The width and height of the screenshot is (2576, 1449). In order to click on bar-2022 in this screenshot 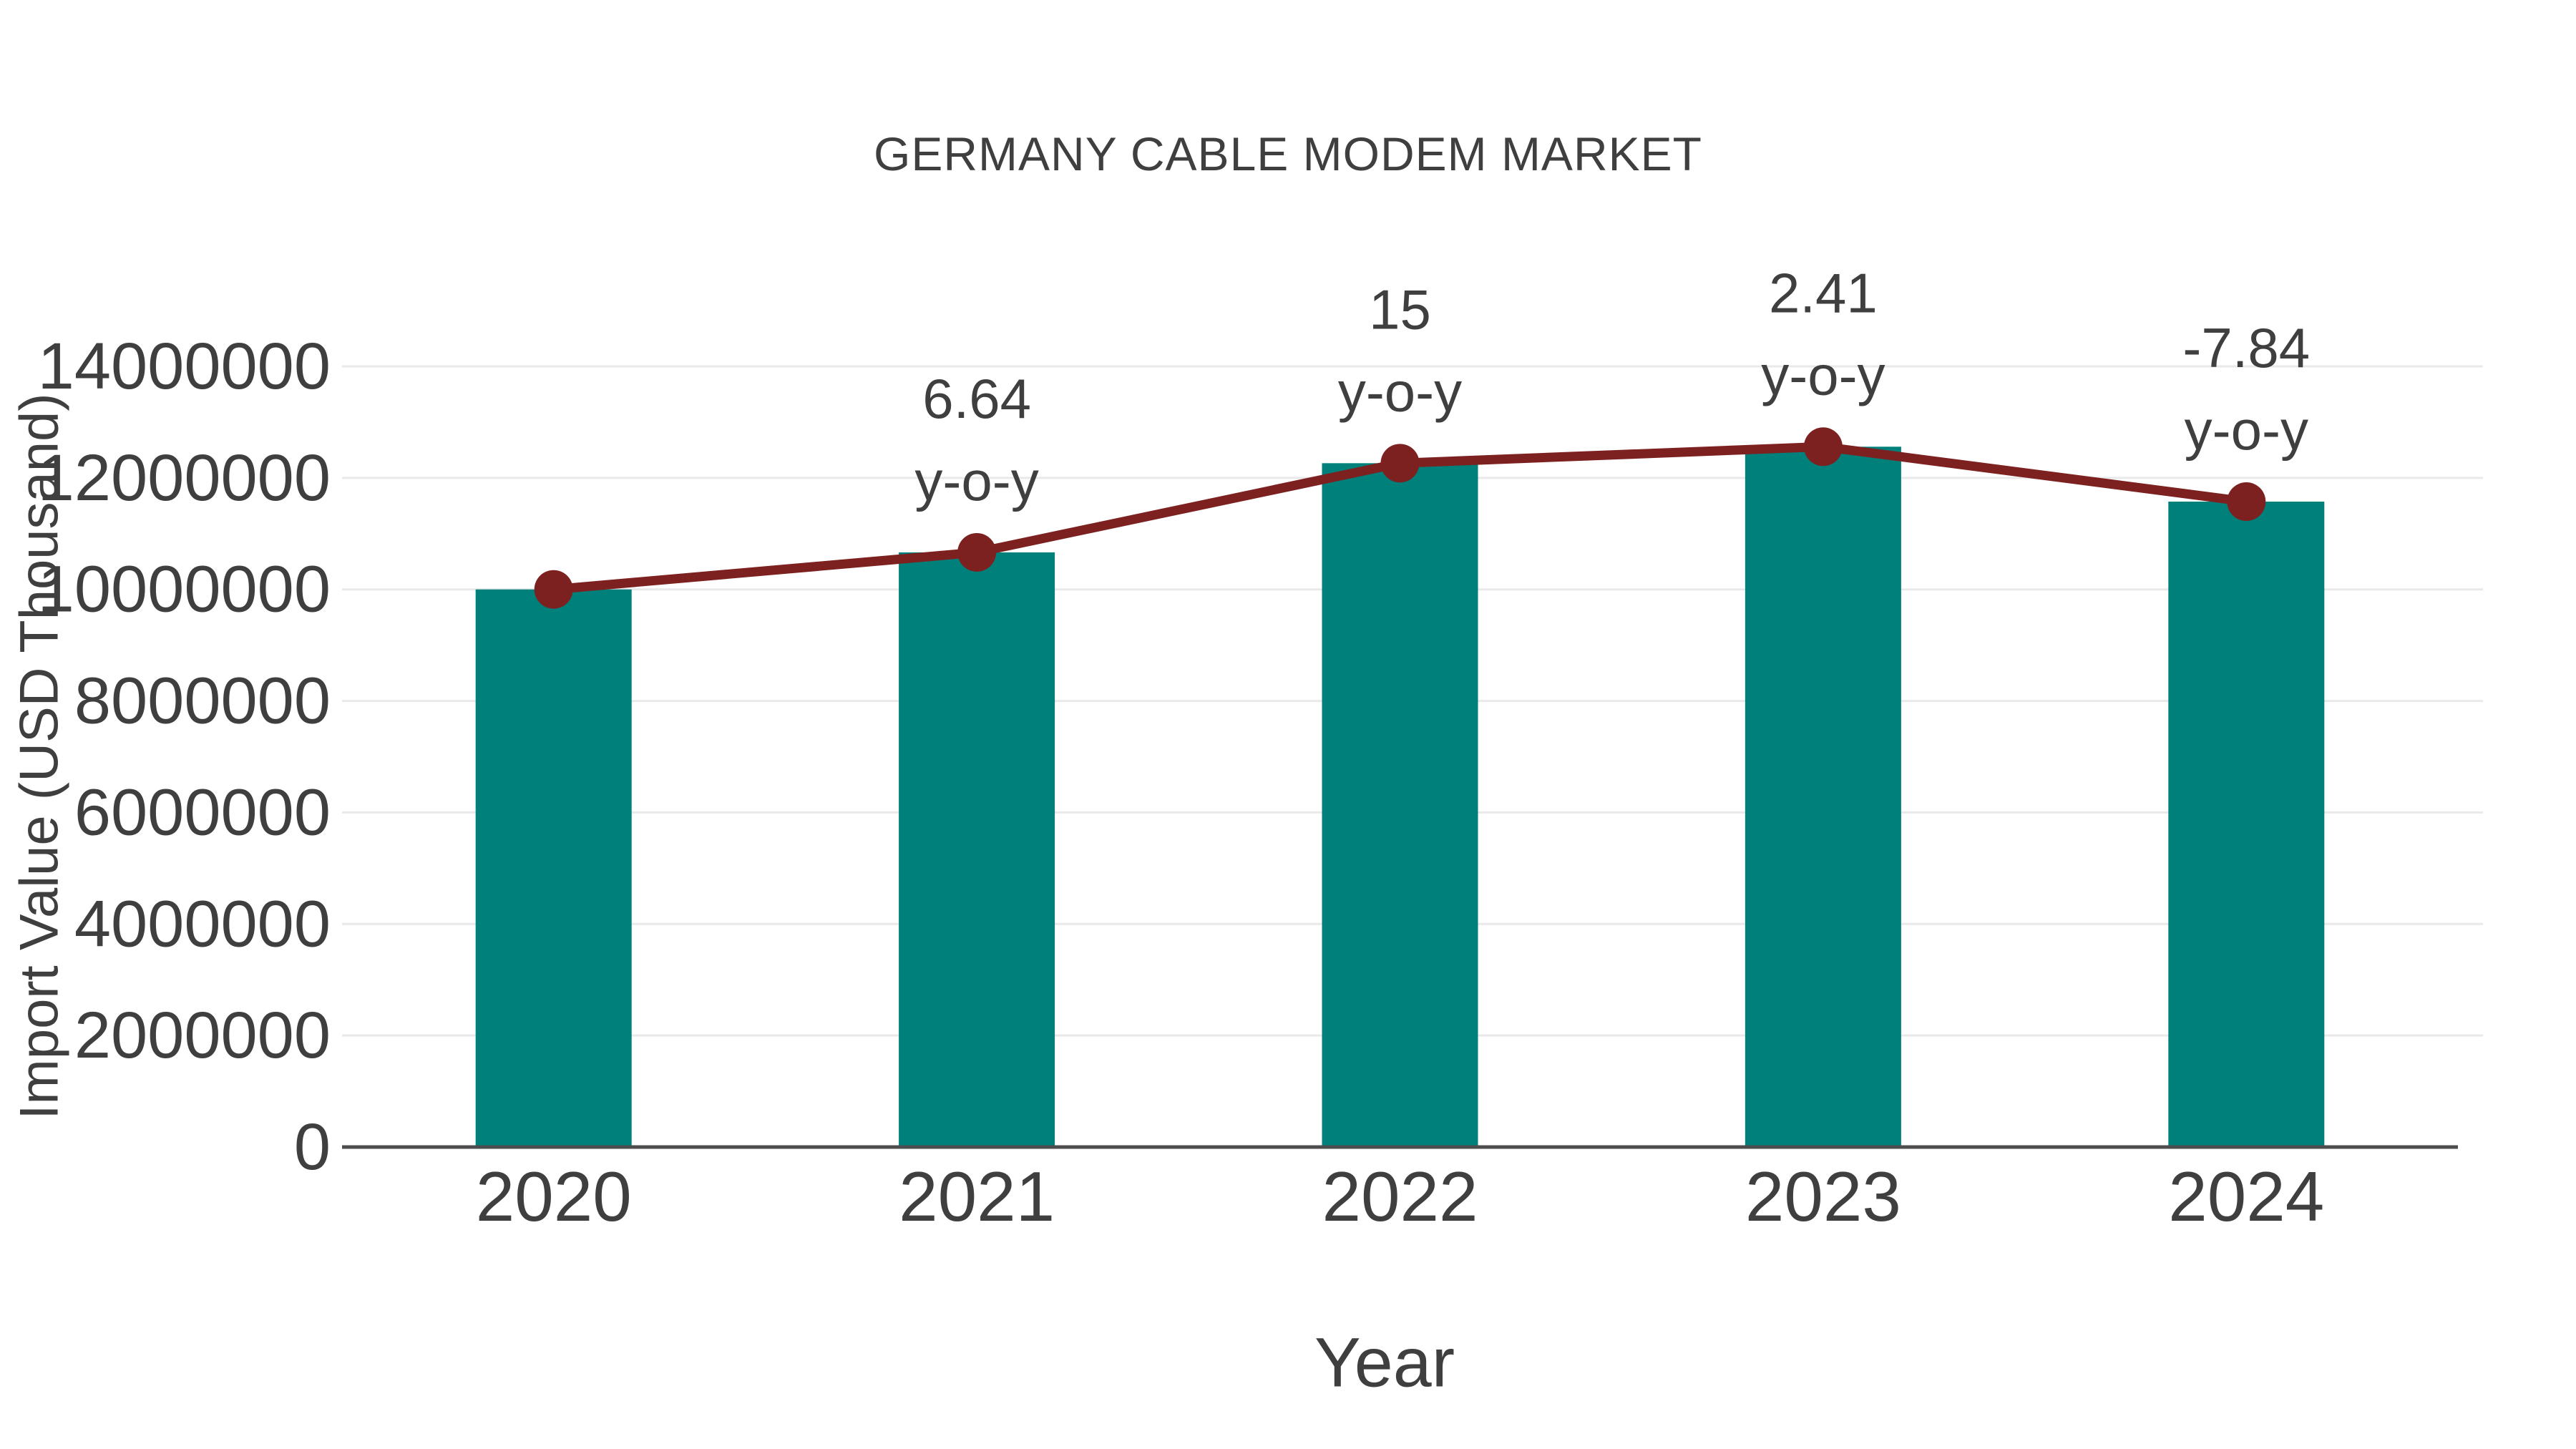, I will do `click(1400, 805)`.